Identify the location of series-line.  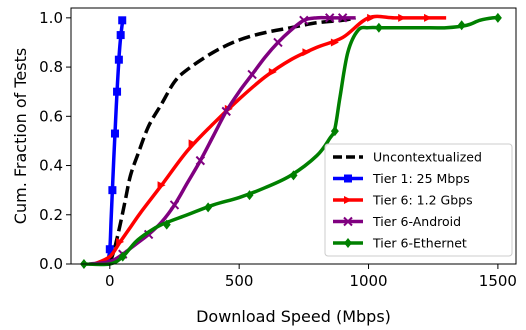
(115, 142).